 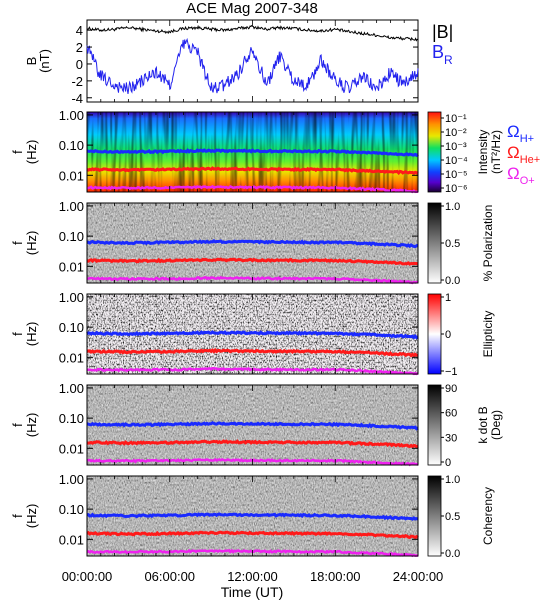 What do you see at coordinates (442, 54) in the screenshot?
I see `legend-b-r: BR` at bounding box center [442, 54].